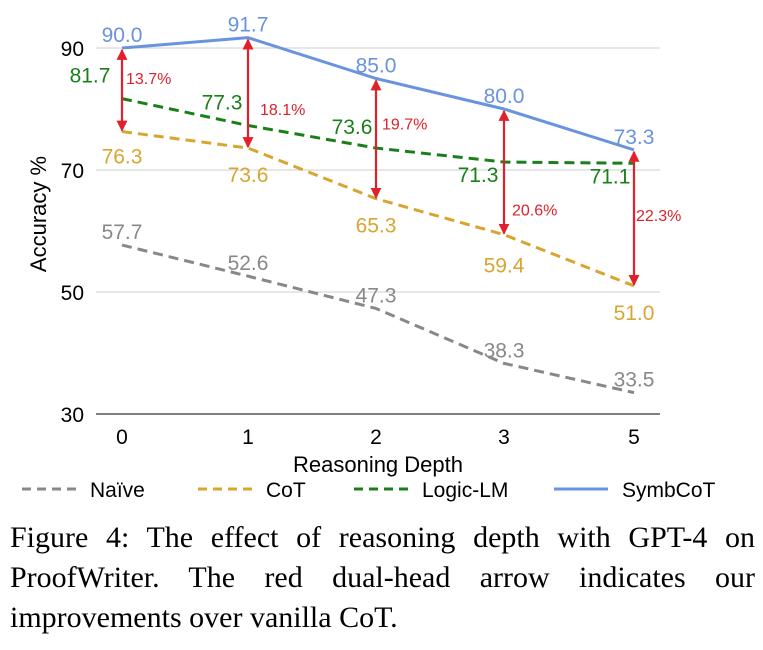  I want to click on improvement-label-5: 22.3%, so click(658, 216).